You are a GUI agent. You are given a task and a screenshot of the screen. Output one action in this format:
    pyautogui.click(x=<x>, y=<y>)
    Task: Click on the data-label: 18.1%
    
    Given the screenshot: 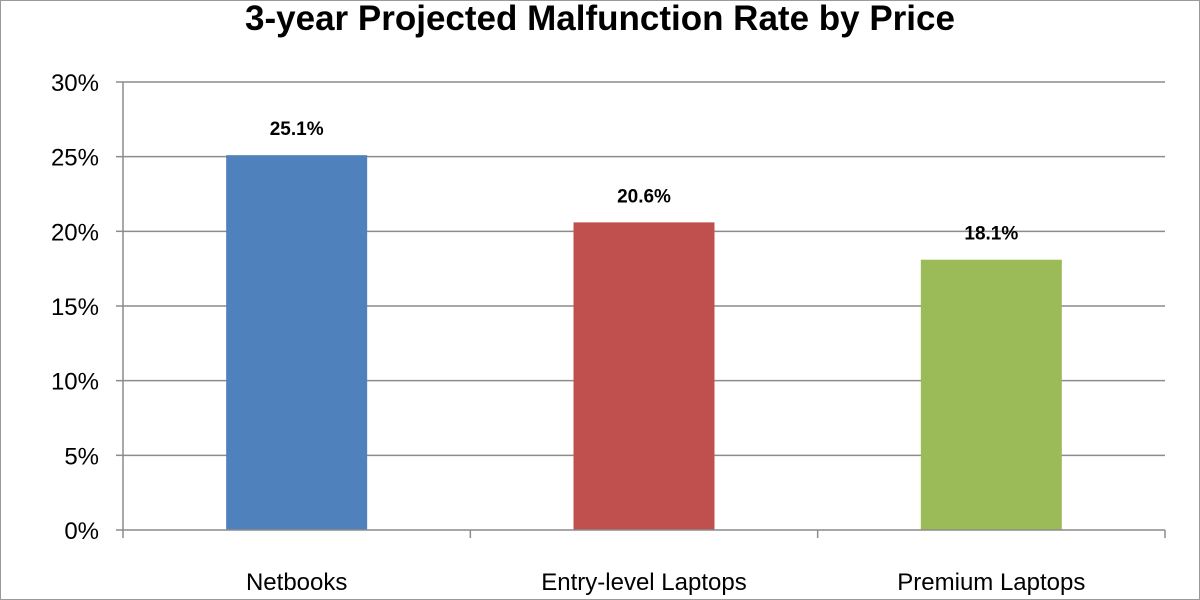 What is the action you would take?
    pyautogui.click(x=991, y=234)
    